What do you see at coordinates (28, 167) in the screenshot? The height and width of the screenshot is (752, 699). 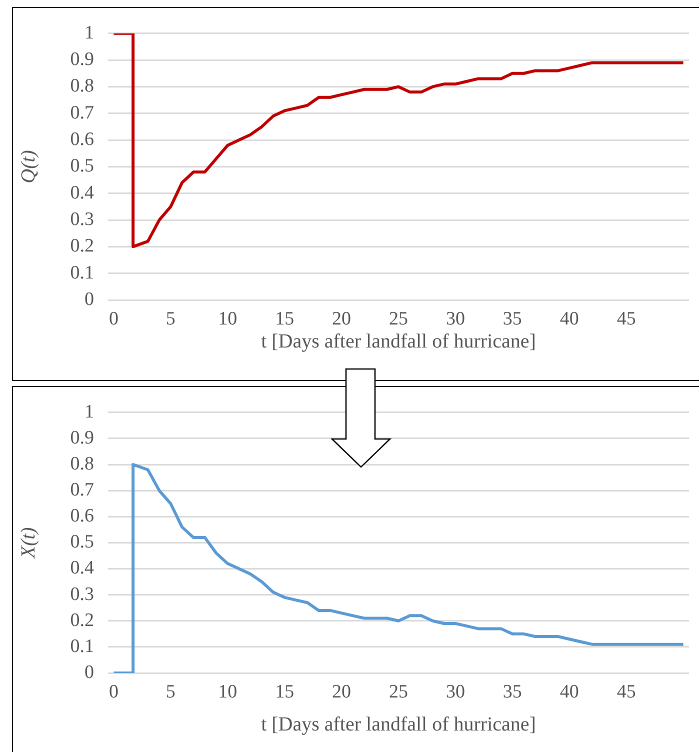 I see `y-axis-title: Q(t)` at bounding box center [28, 167].